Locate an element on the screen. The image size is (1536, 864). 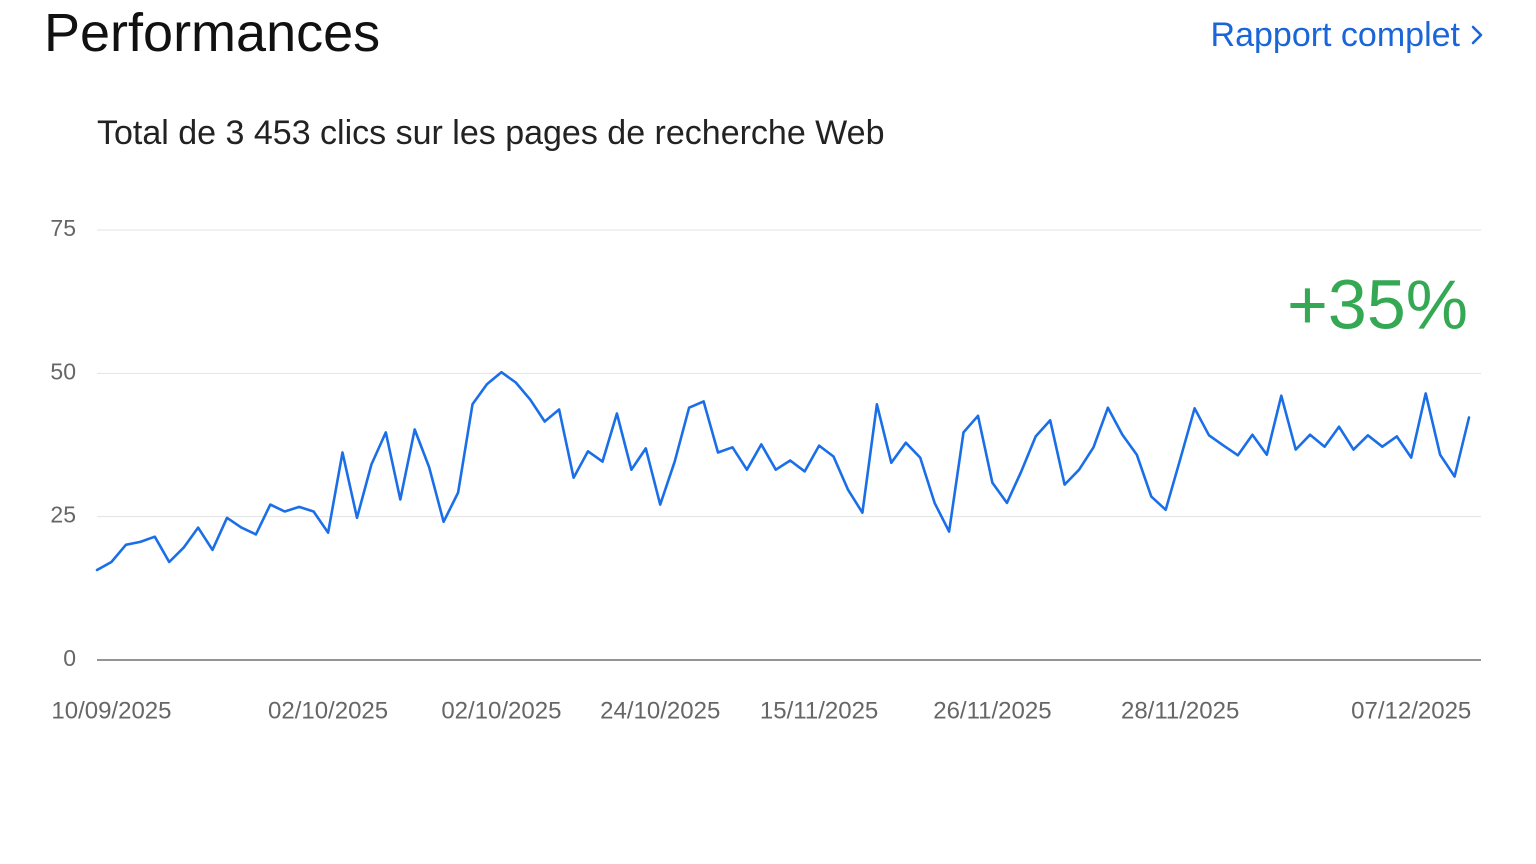
x-tick-label: 26/11/2025 is located at coordinates (992, 710).